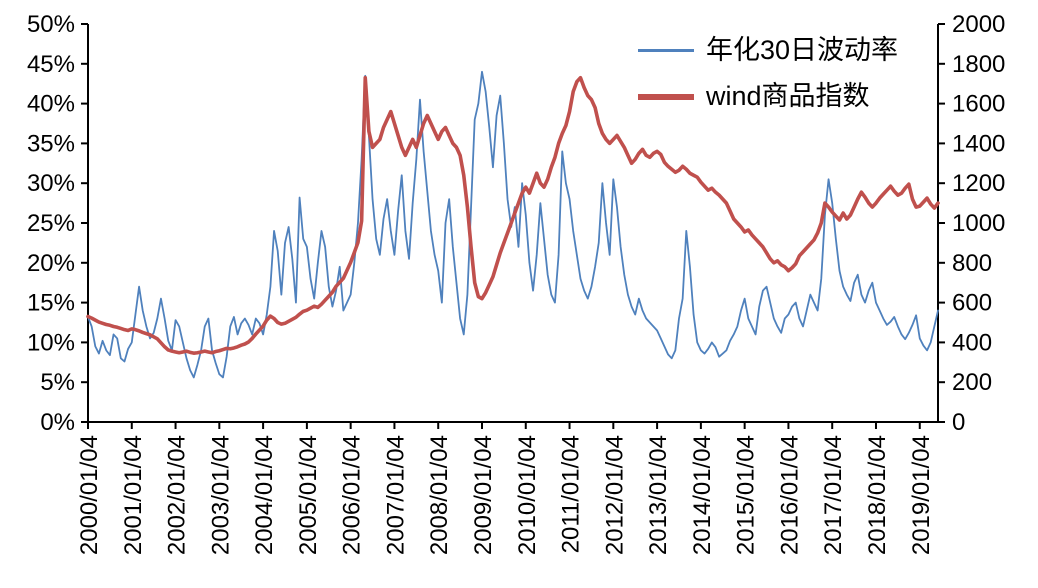 The width and height of the screenshot is (1038, 588). Describe the element at coordinates (958, 422) in the screenshot. I see `right-axis-tick-label: 0` at that location.